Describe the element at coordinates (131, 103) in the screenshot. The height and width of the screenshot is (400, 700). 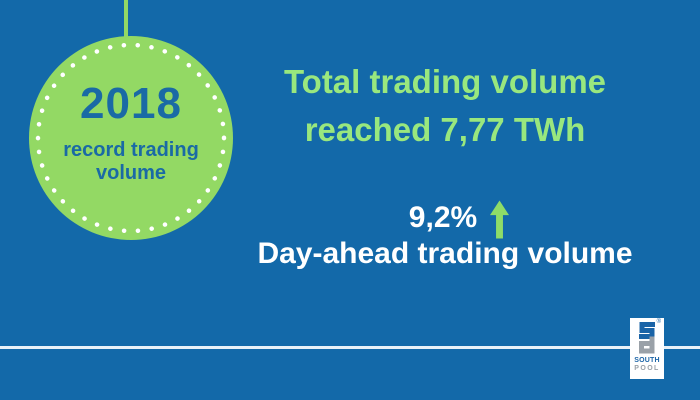
I see `badge-year: 2018` at that location.